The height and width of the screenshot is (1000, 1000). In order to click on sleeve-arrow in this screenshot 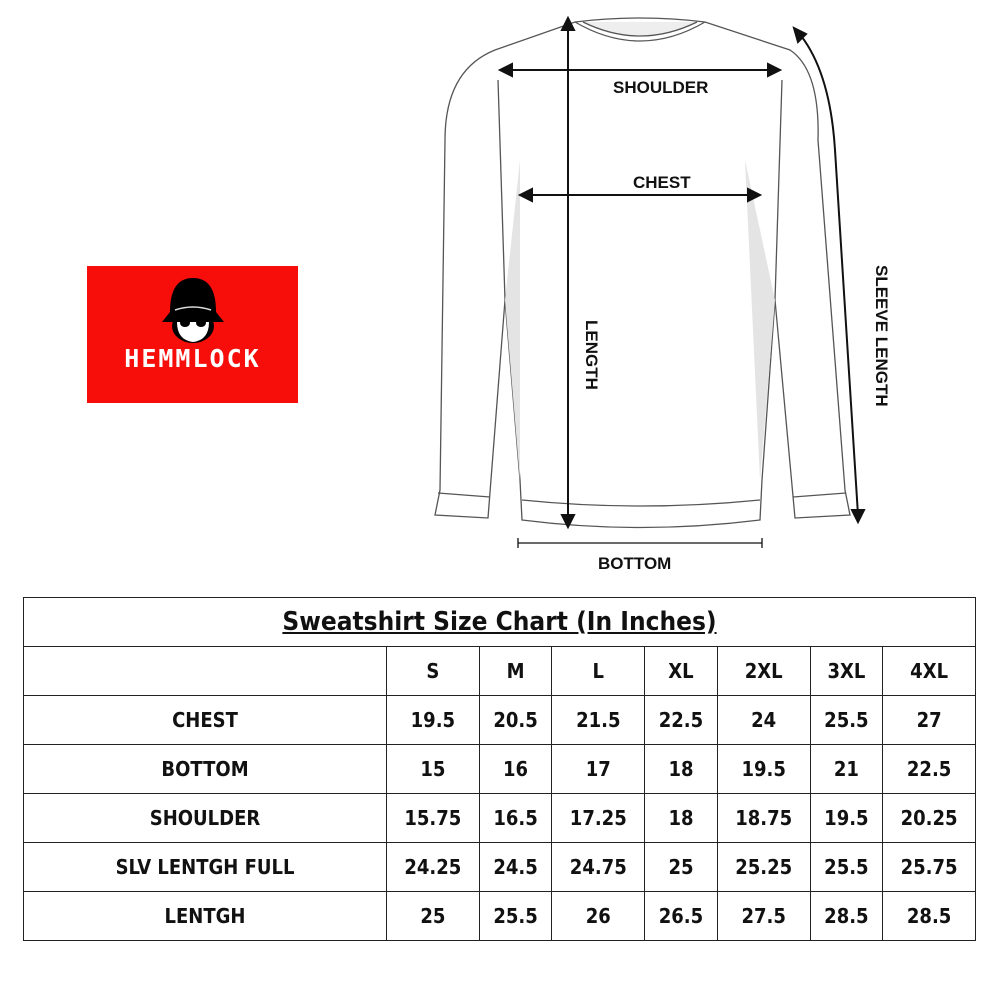, I will do `click(828, 273)`.